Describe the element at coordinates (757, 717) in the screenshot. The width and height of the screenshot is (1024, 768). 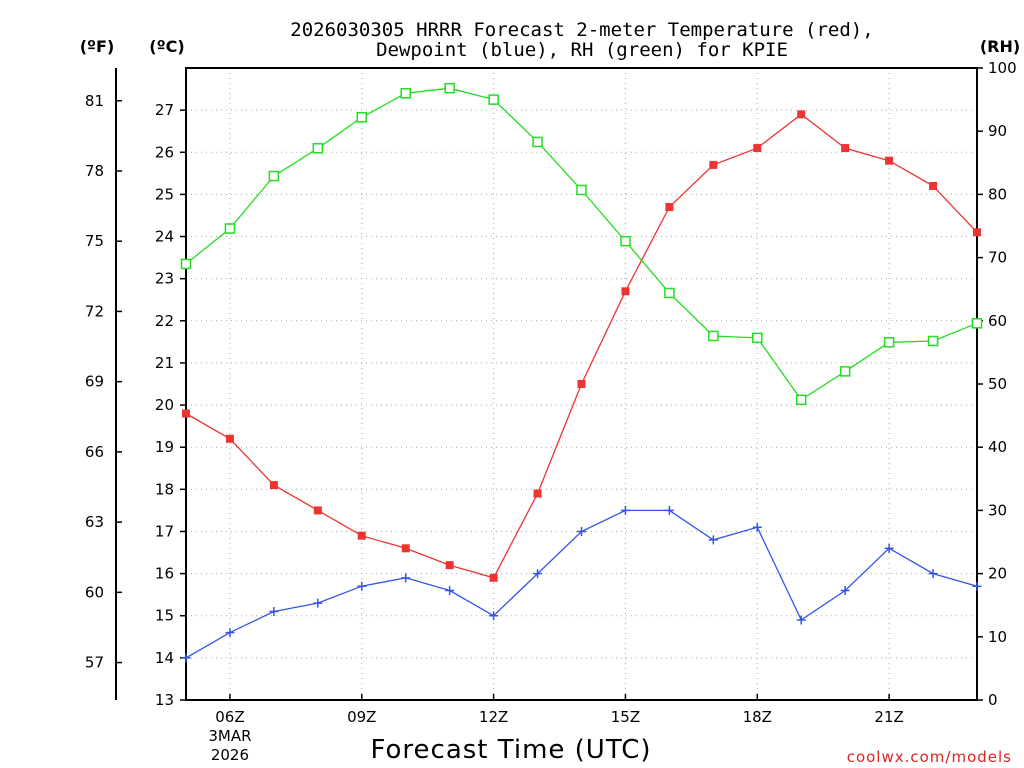
I see `x-tick-label: 18Z` at that location.